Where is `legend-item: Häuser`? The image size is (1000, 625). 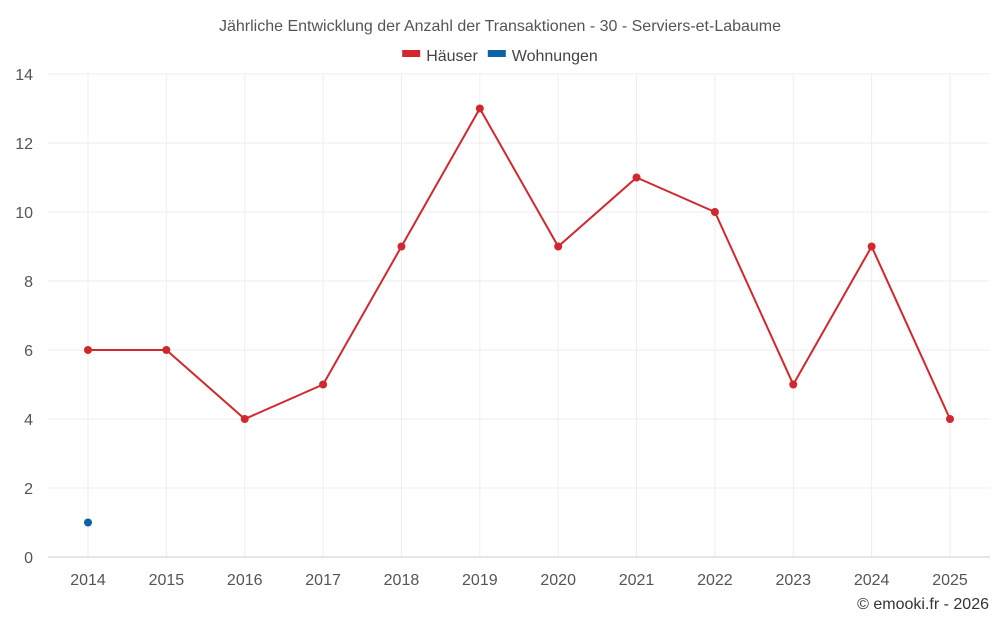 legend-item: Häuser is located at coordinates (440, 56).